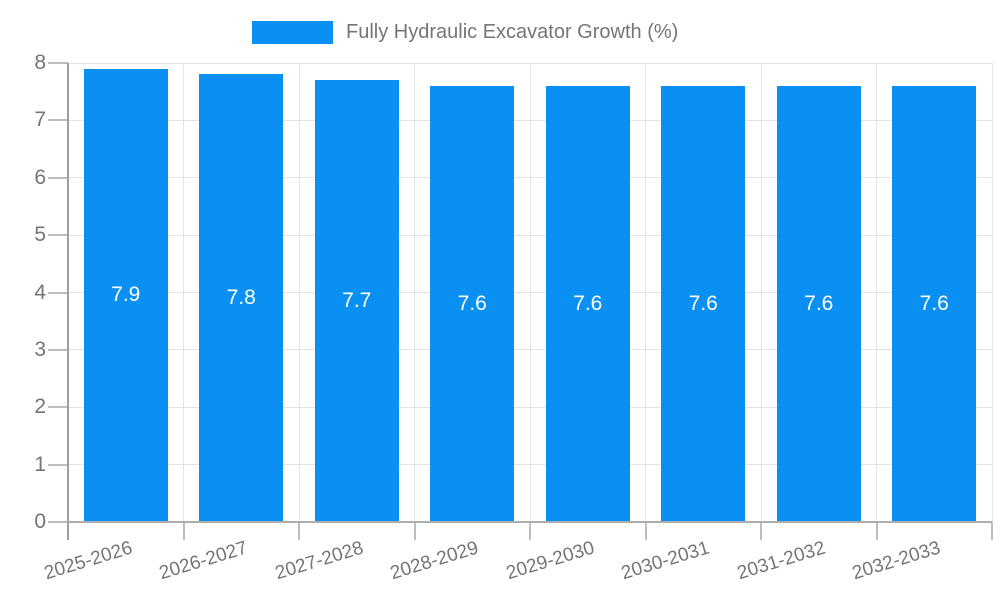 The image size is (1000, 600). I want to click on bar-value-label: 7.9, so click(126, 295).